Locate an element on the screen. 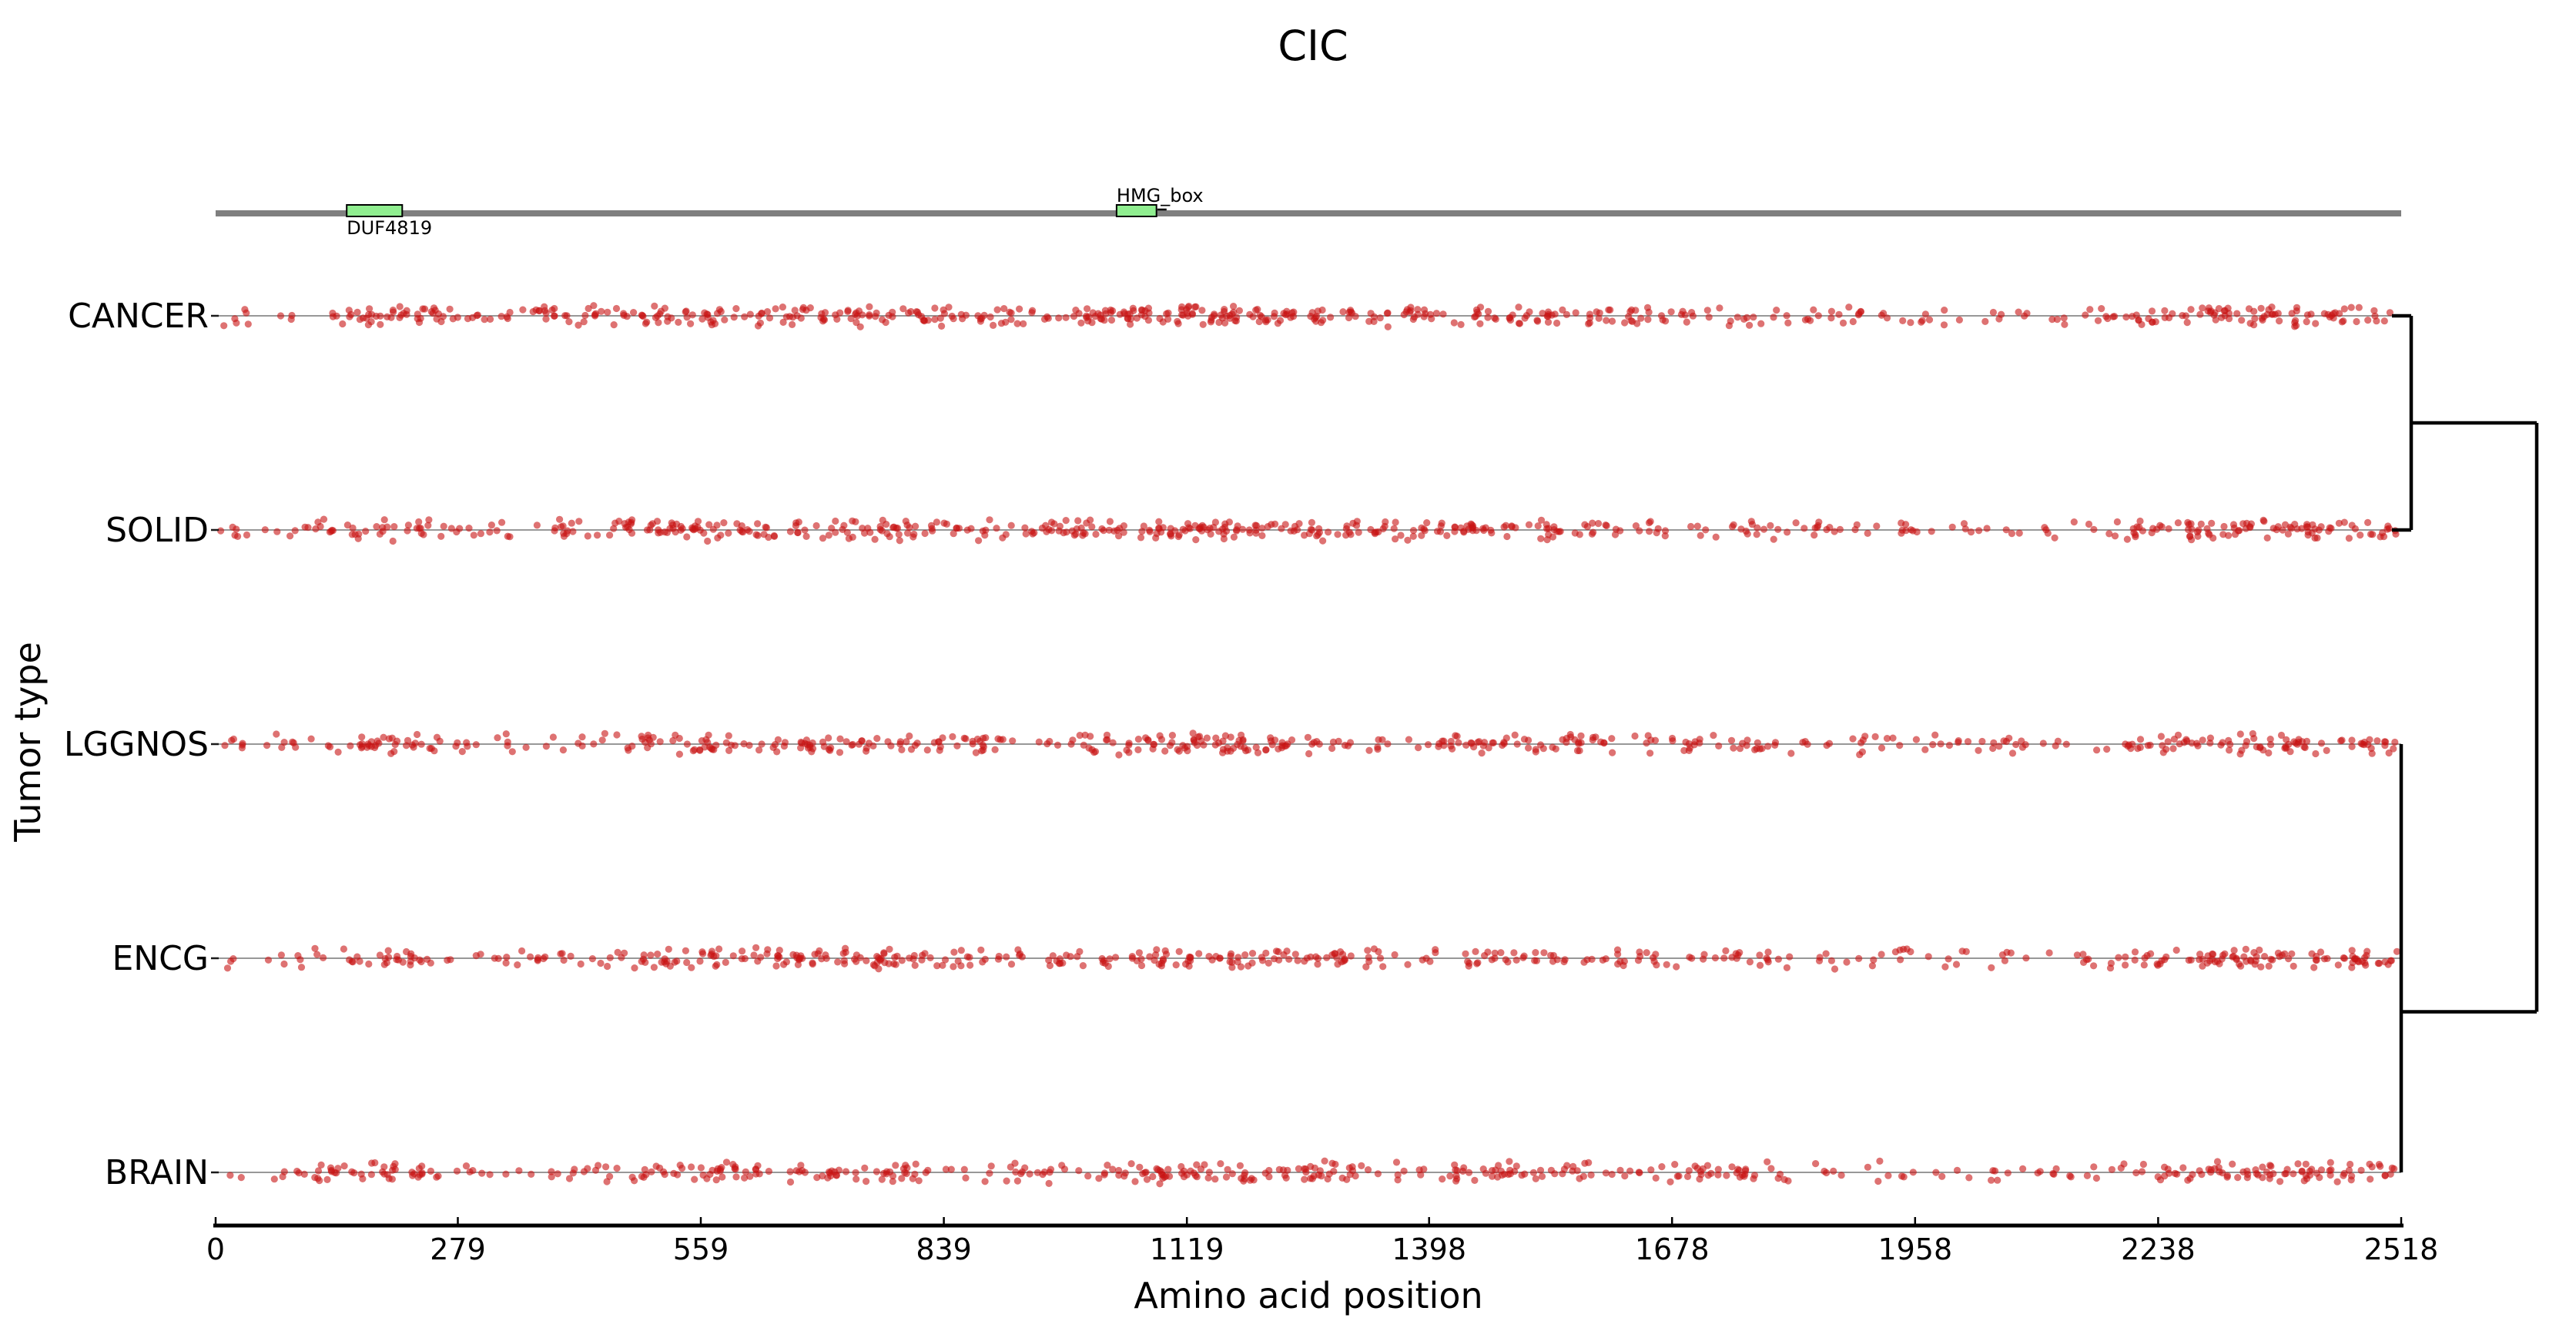  x-tick-label-559: 559 is located at coordinates (701, 1249).